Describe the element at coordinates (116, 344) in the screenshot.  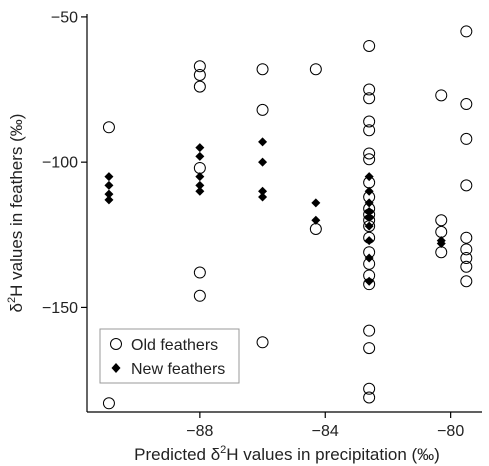
I see `legend-old-feathers-marker` at that location.